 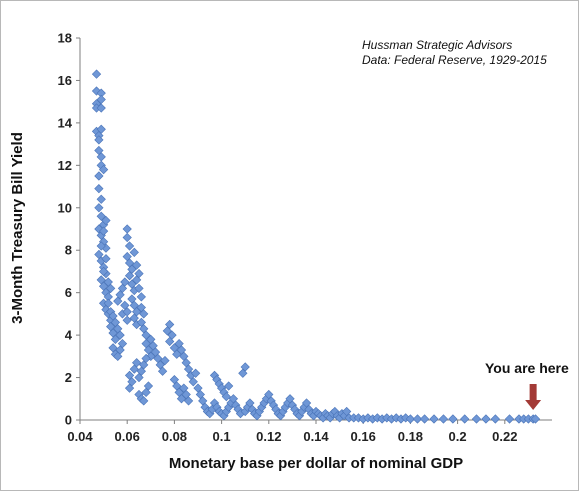 What do you see at coordinates (533, 392) in the screenshot?
I see `arrow-shaft` at bounding box center [533, 392].